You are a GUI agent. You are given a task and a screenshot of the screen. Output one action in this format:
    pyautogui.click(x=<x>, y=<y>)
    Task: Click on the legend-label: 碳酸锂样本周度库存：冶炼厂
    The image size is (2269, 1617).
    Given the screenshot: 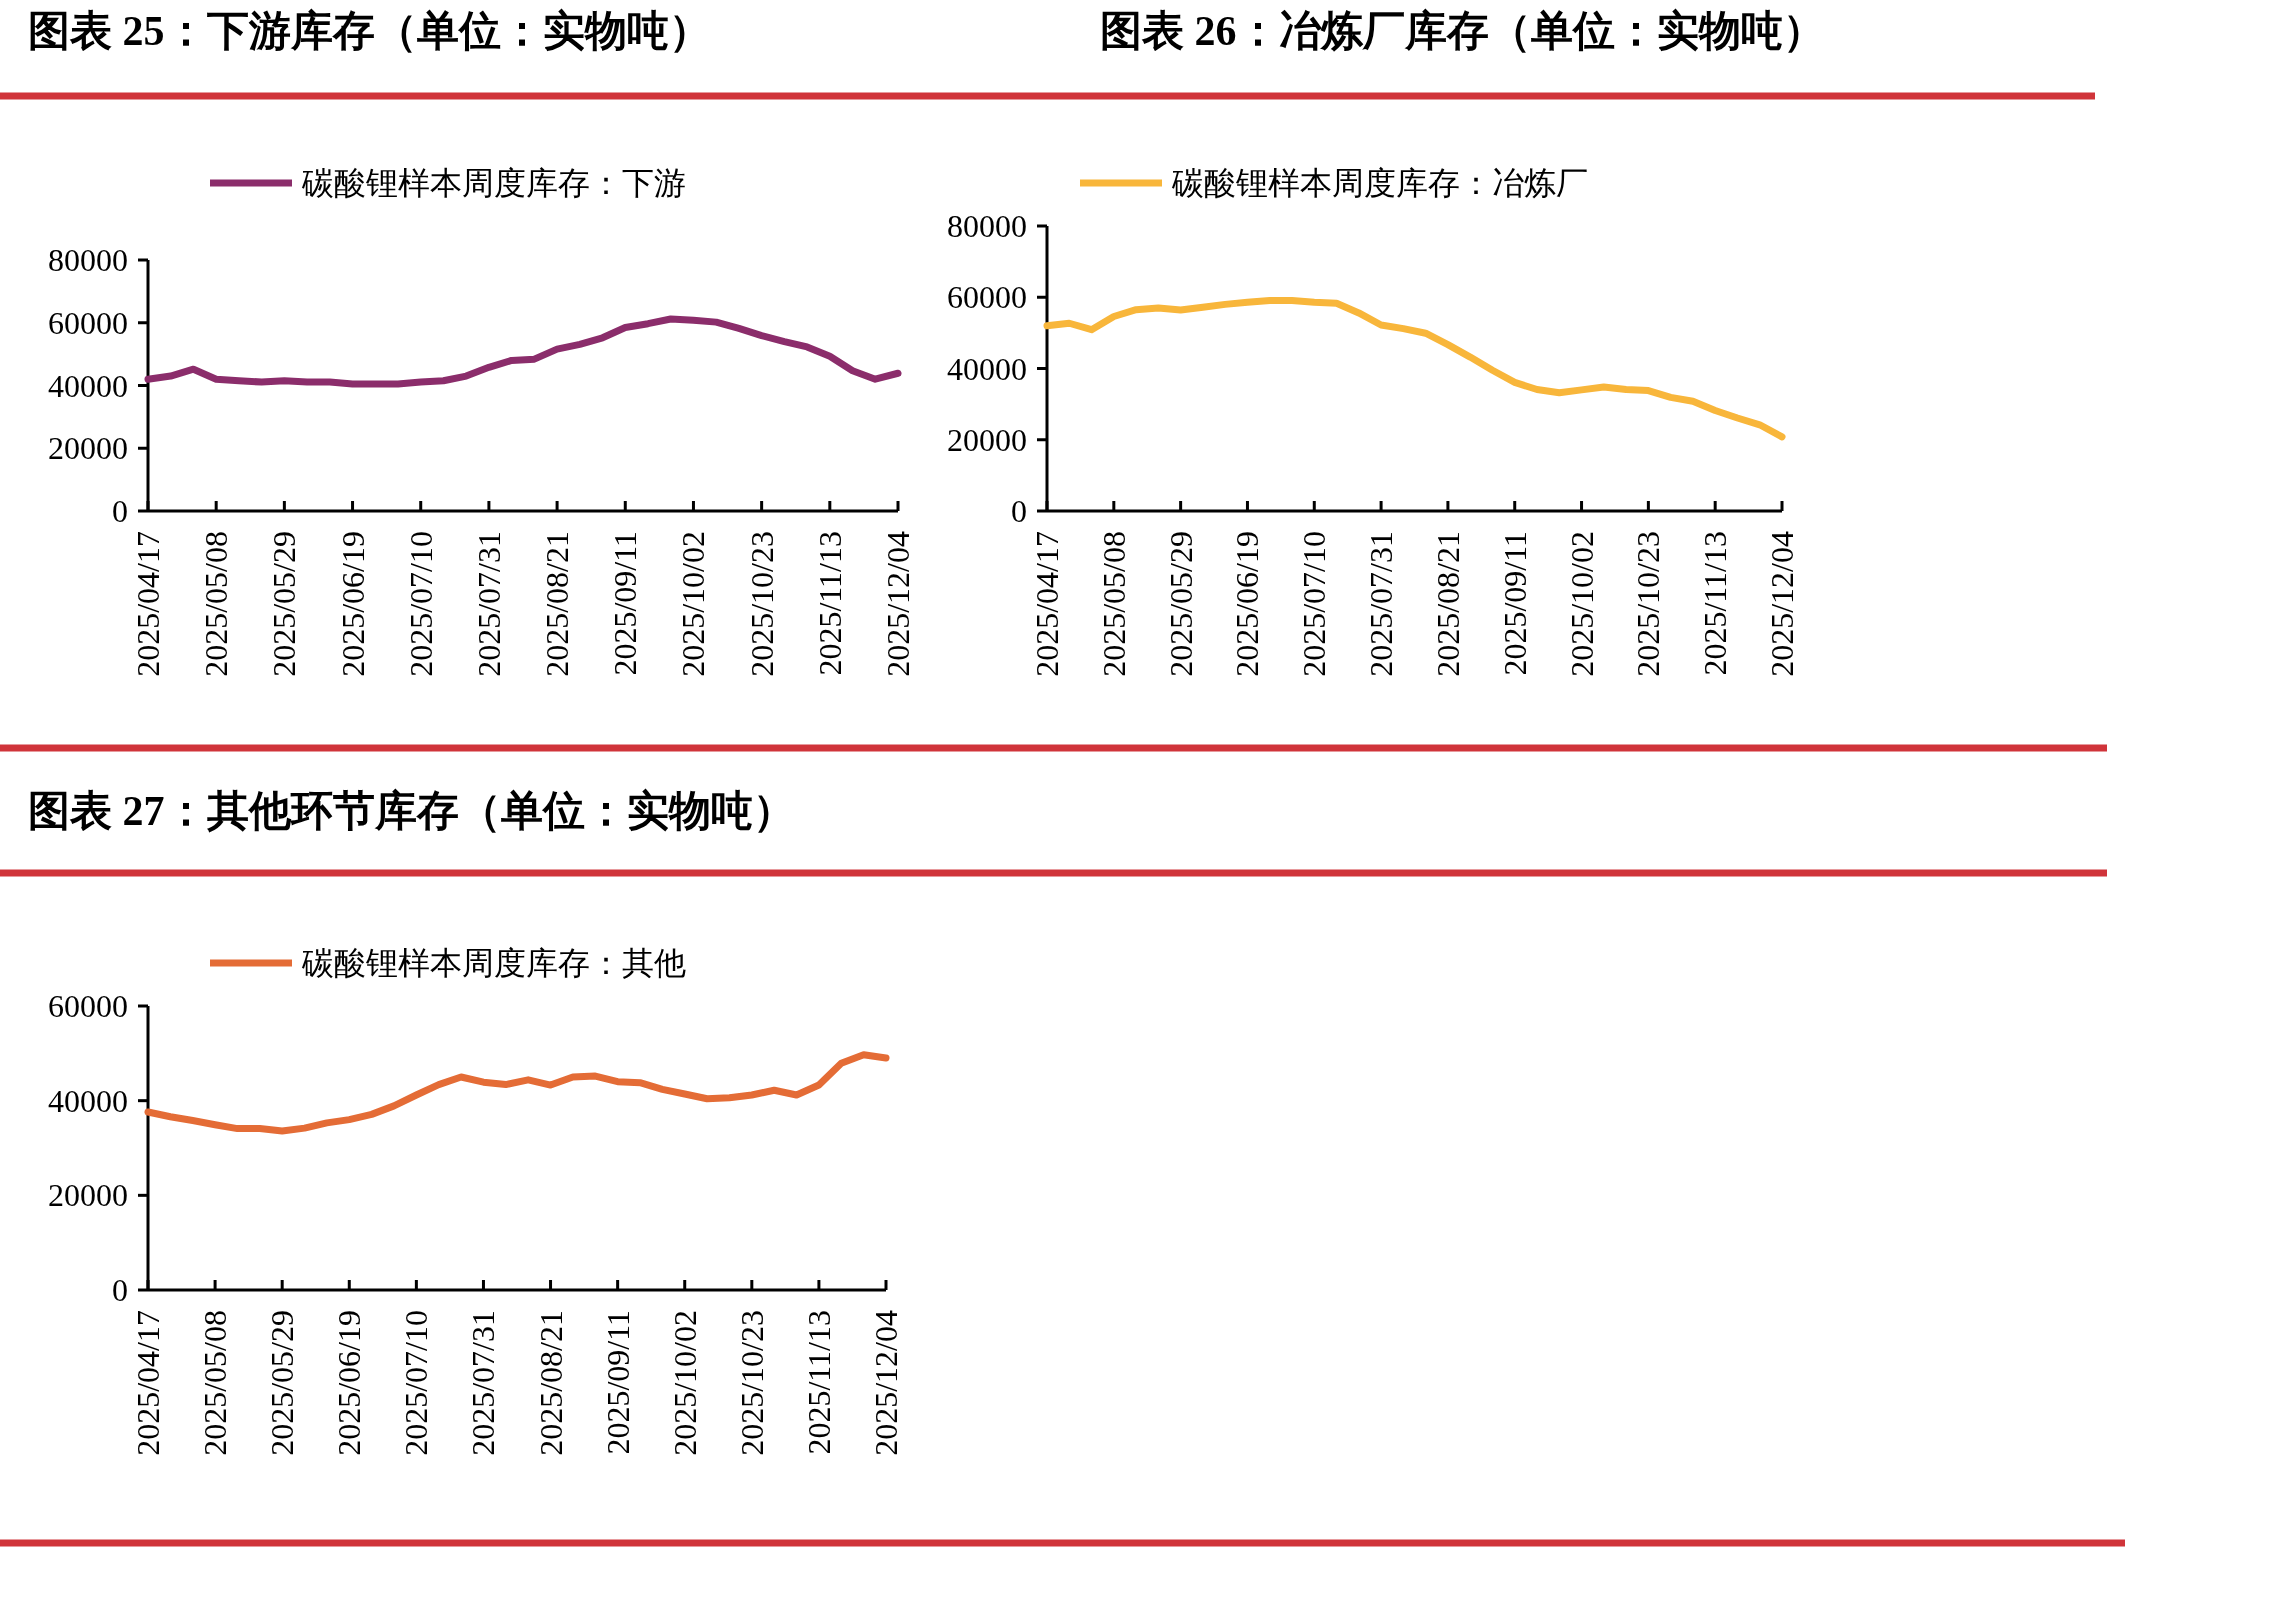 What is the action you would take?
    pyautogui.click(x=1379, y=183)
    